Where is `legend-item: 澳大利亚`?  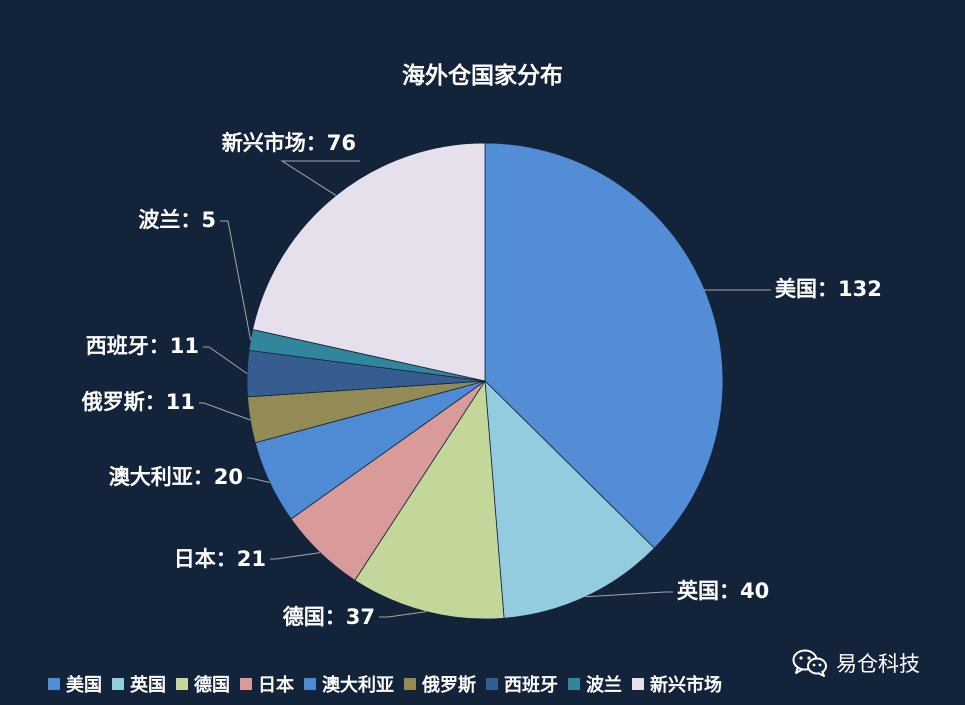 legend-item: 澳大利亚 is located at coordinates (349, 684).